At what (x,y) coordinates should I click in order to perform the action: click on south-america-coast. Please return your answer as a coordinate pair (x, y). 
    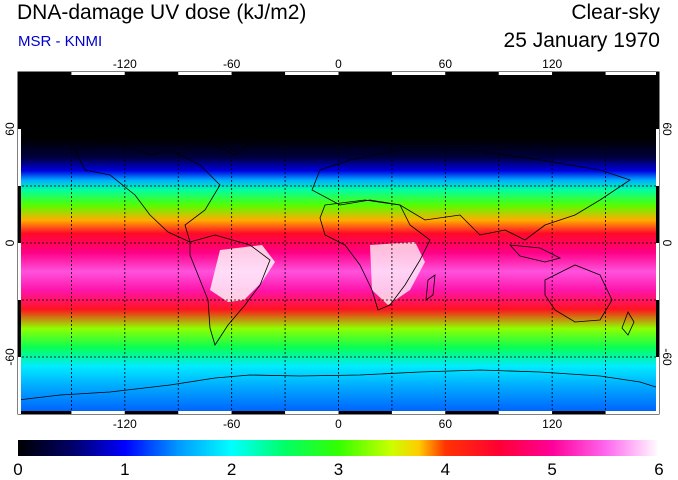
    Looking at the image, I should click on (230, 290).